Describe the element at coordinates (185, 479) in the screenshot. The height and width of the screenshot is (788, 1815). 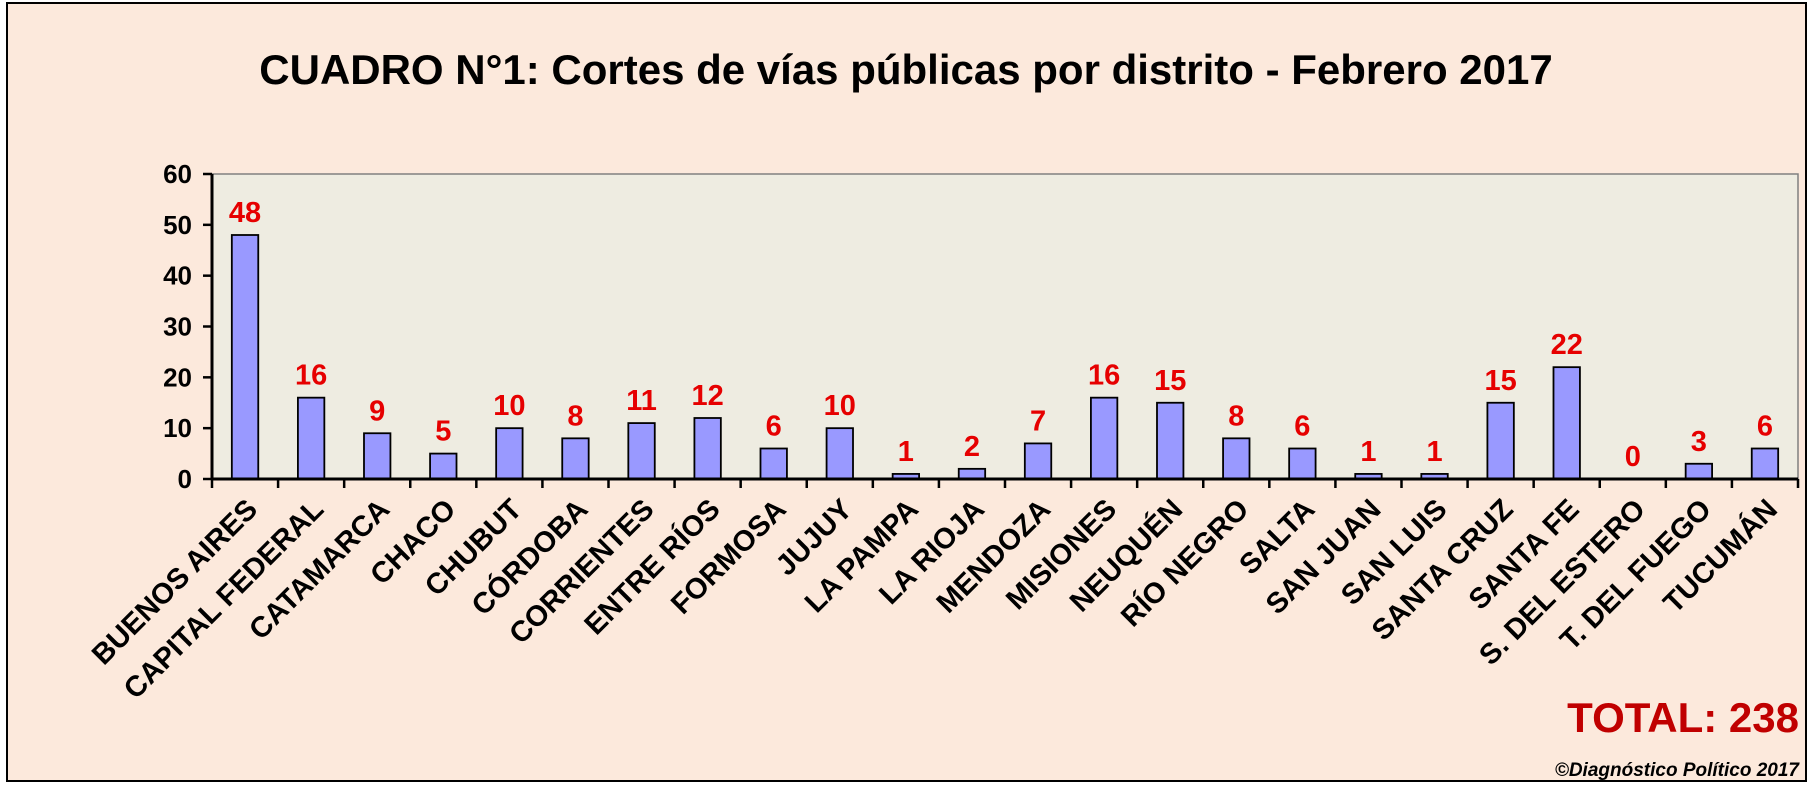
I see `y-tick-label: 0` at that location.